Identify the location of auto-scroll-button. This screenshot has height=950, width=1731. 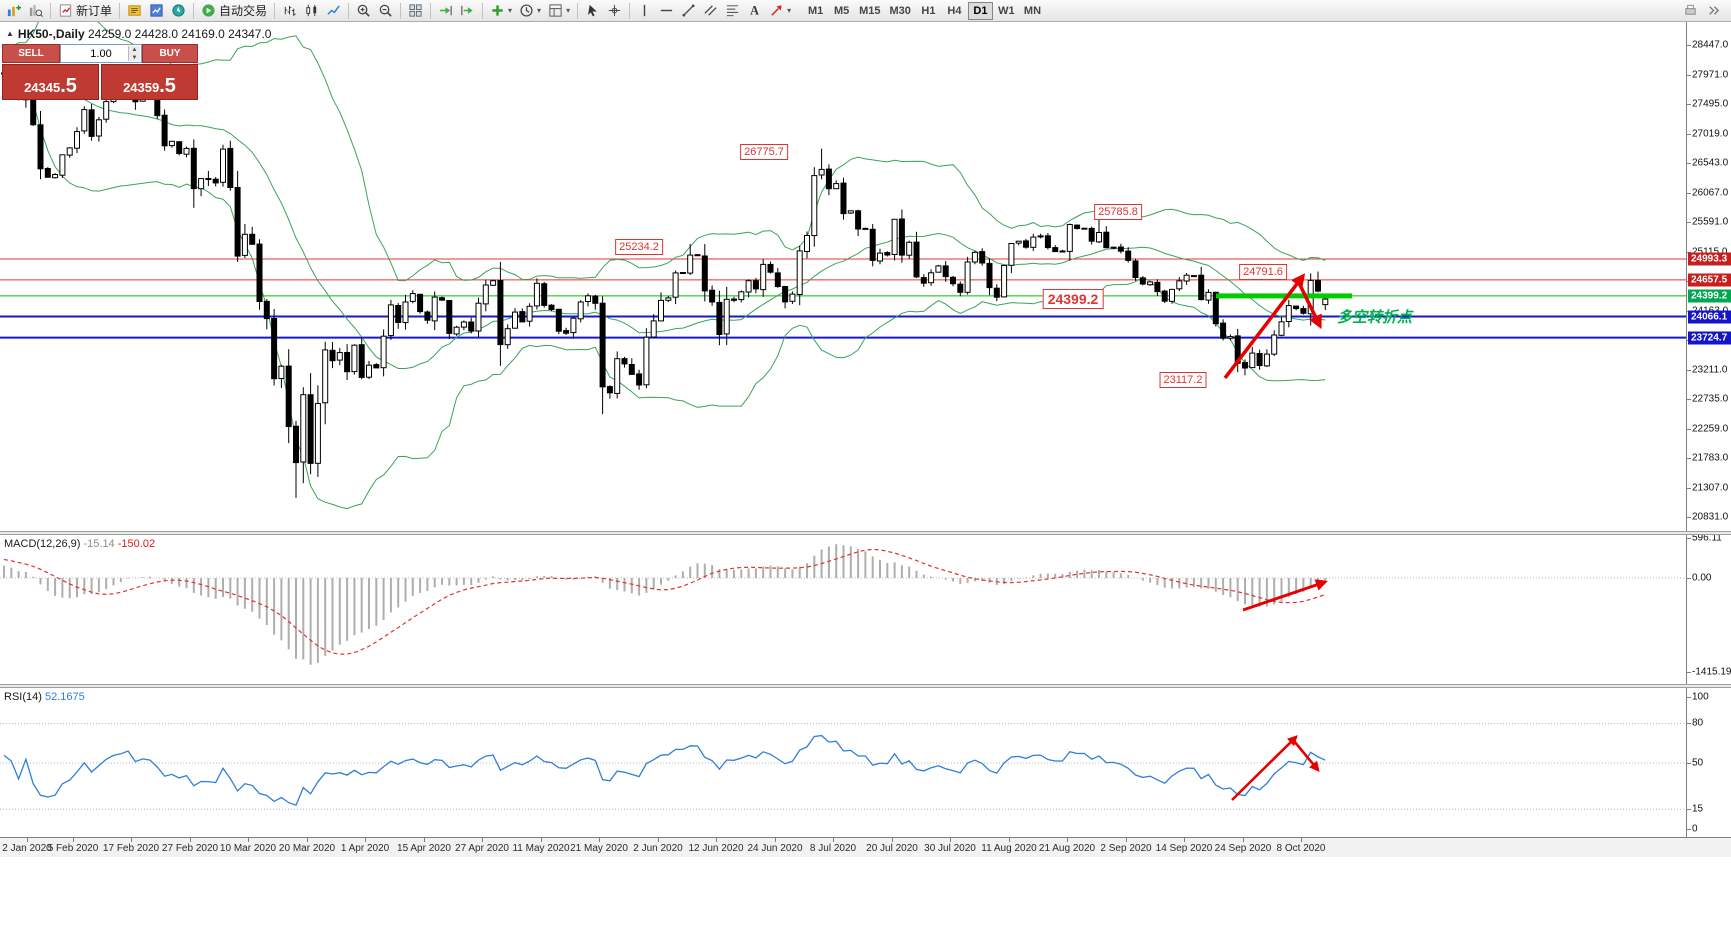
(445, 10).